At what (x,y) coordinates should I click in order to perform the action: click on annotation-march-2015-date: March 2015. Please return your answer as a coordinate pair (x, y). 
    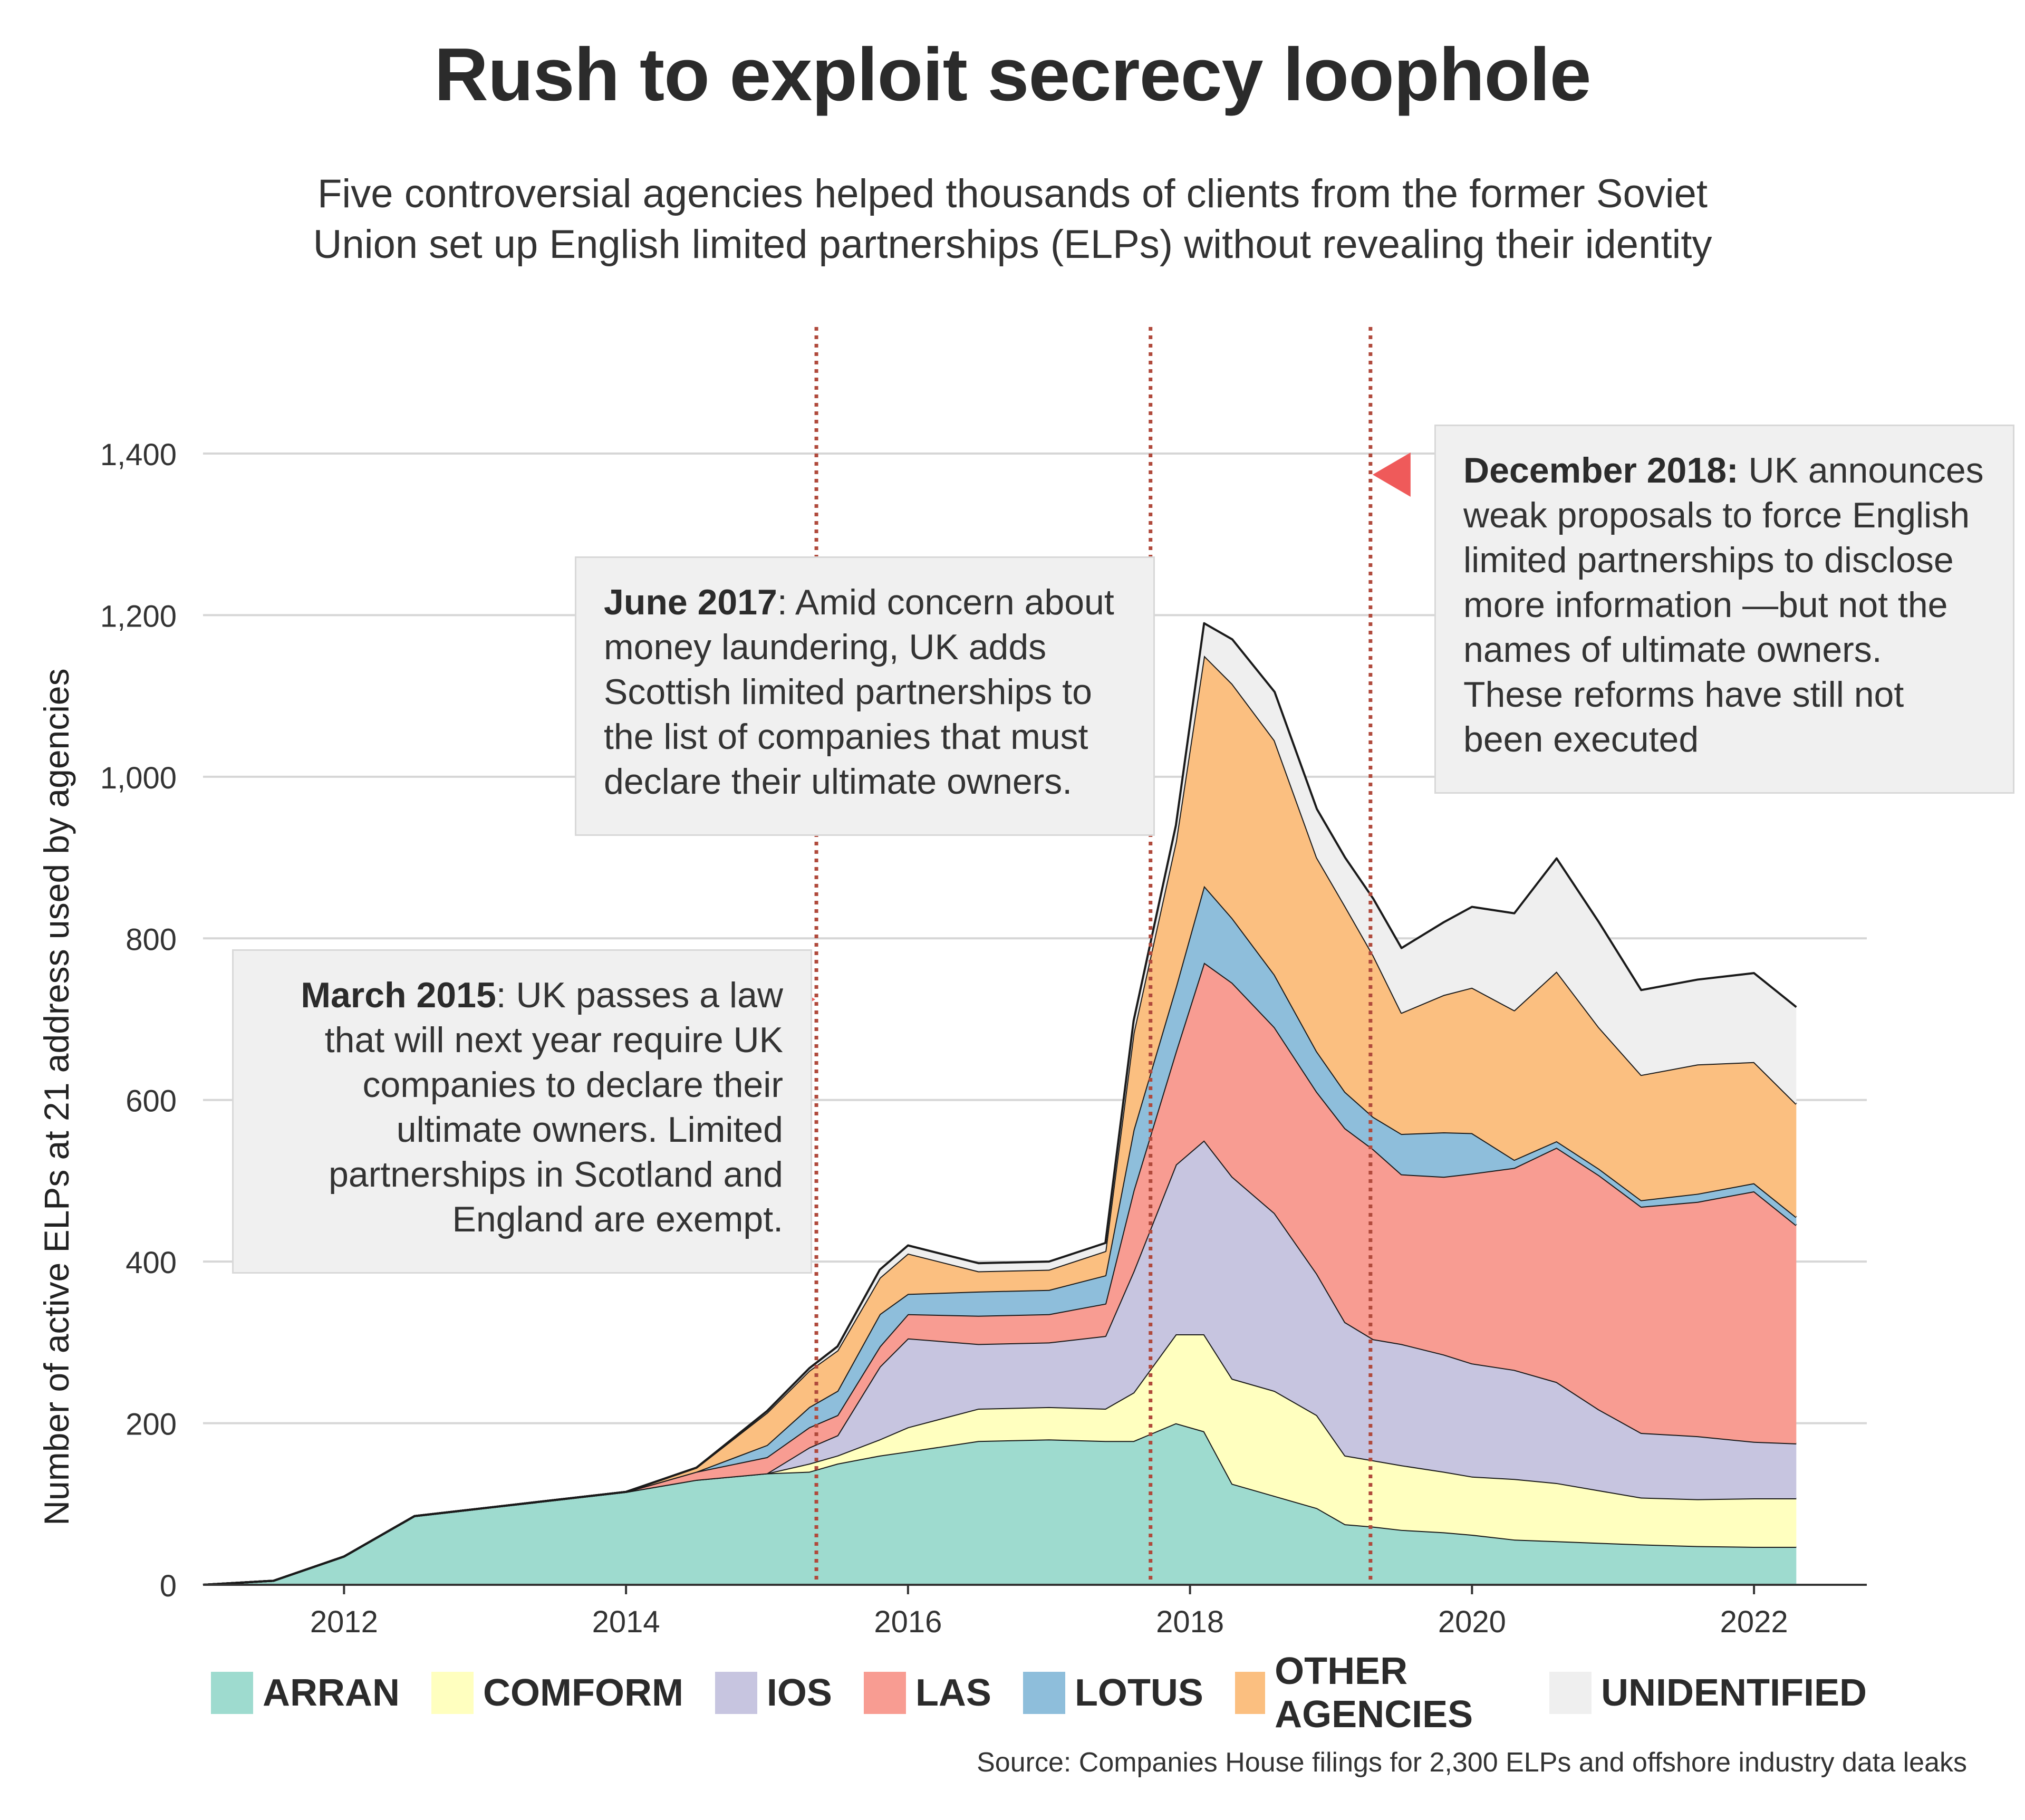
    Looking at the image, I should click on (399, 995).